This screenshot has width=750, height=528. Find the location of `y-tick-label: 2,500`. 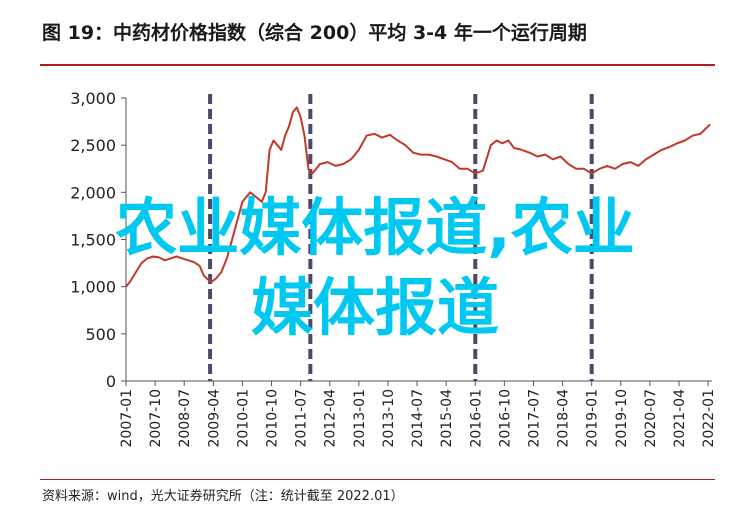

y-tick-label: 2,500 is located at coordinates (93, 145).